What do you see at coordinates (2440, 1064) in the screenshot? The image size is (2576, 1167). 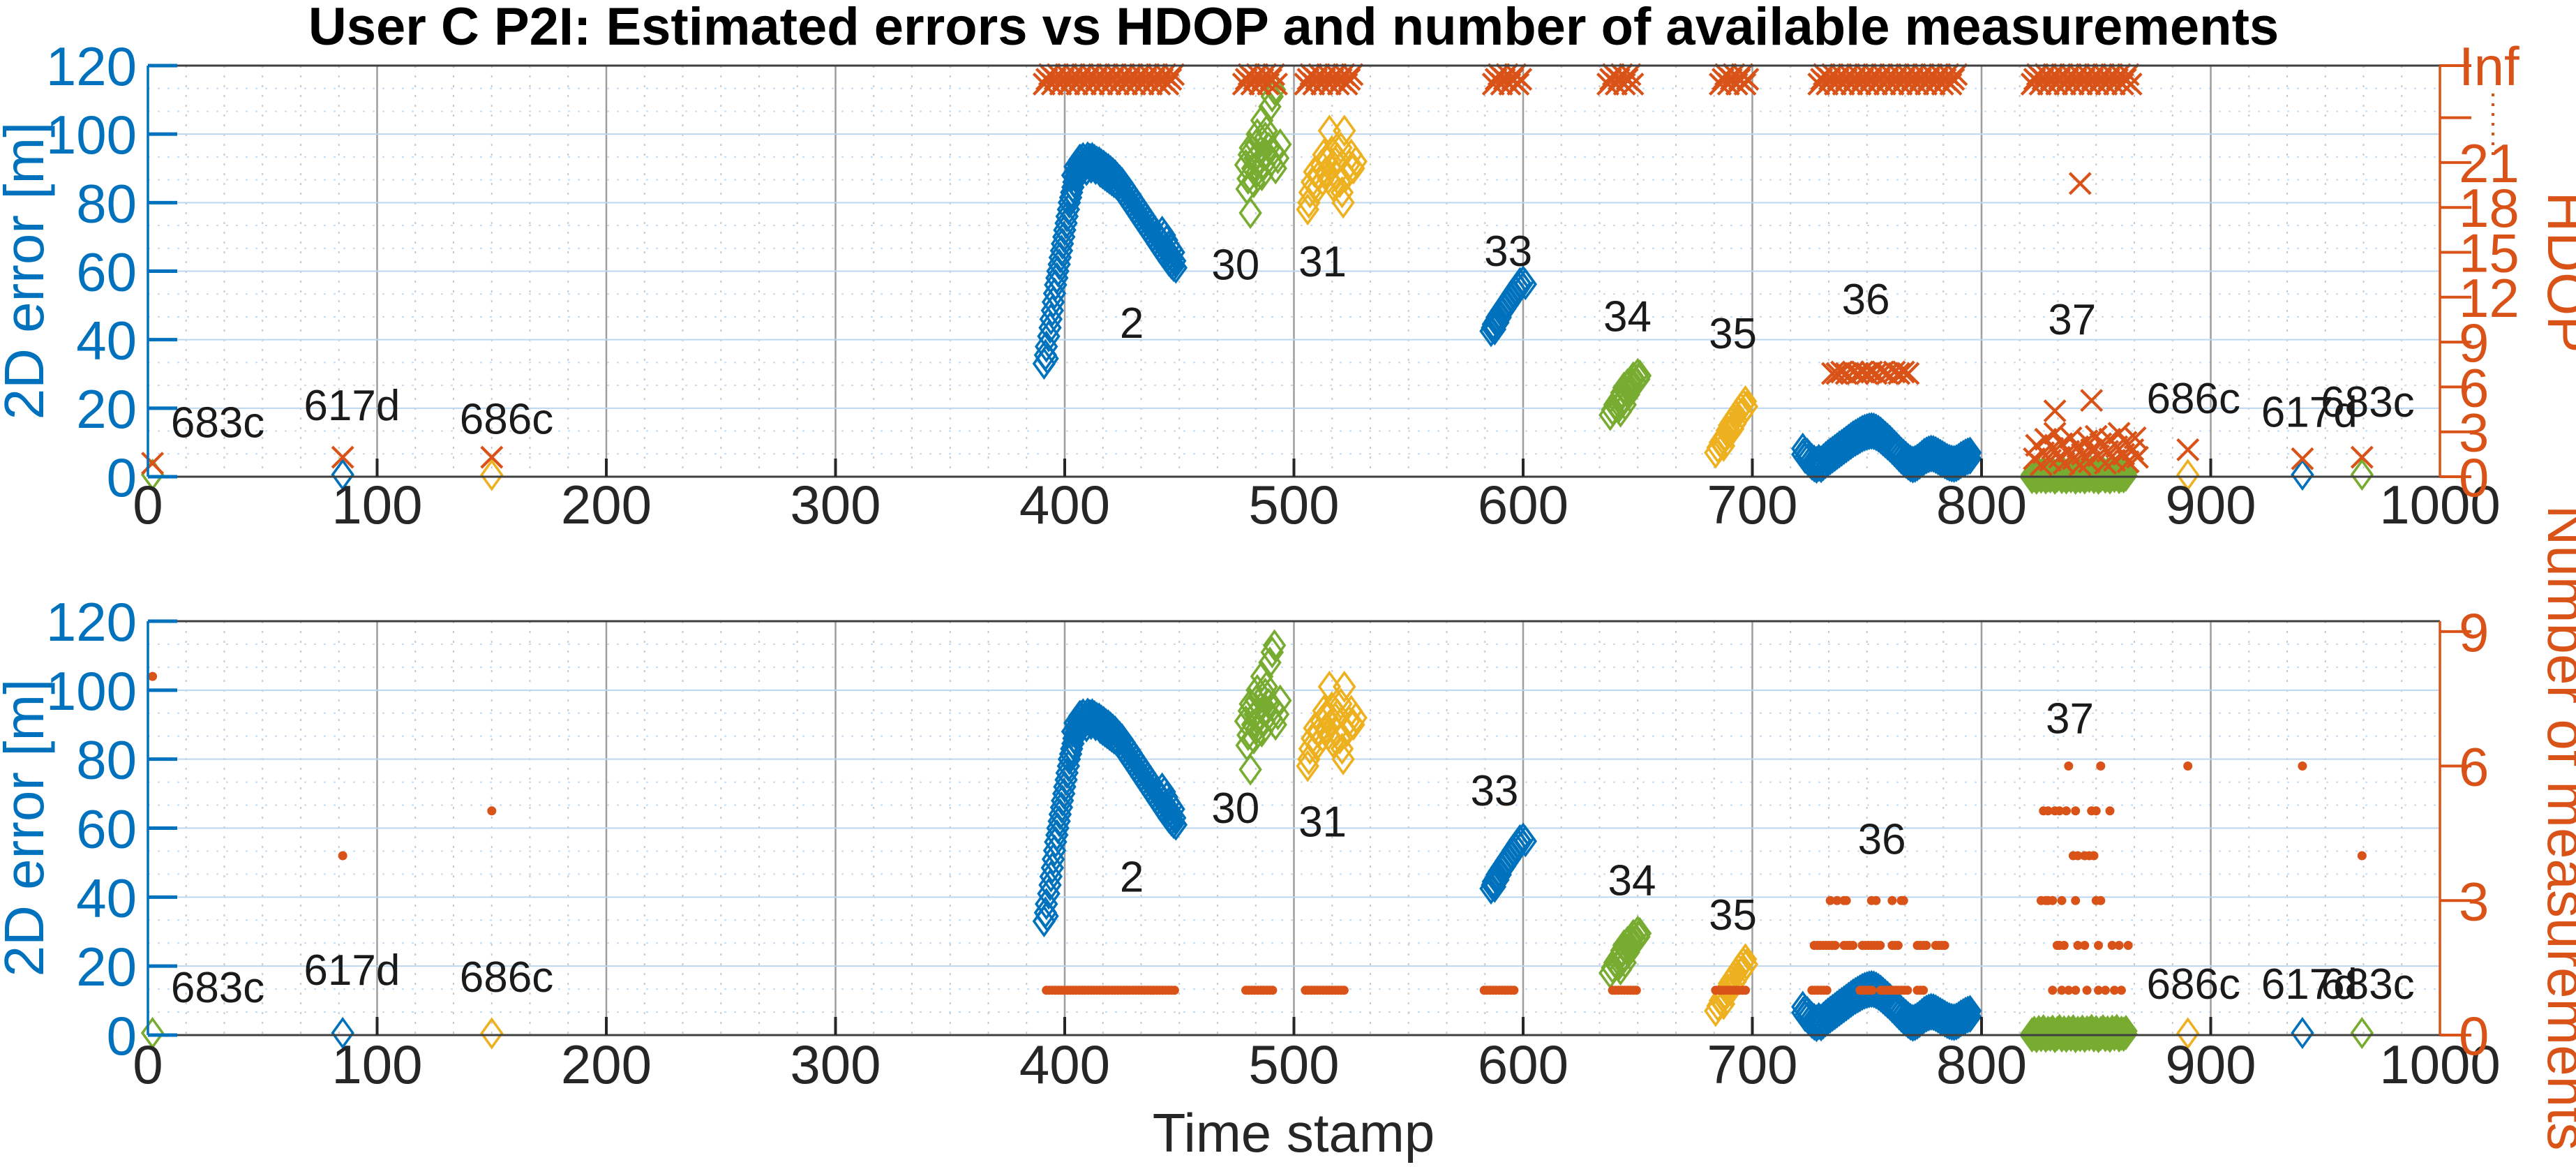 I see `x-tick-label: 1000` at bounding box center [2440, 1064].